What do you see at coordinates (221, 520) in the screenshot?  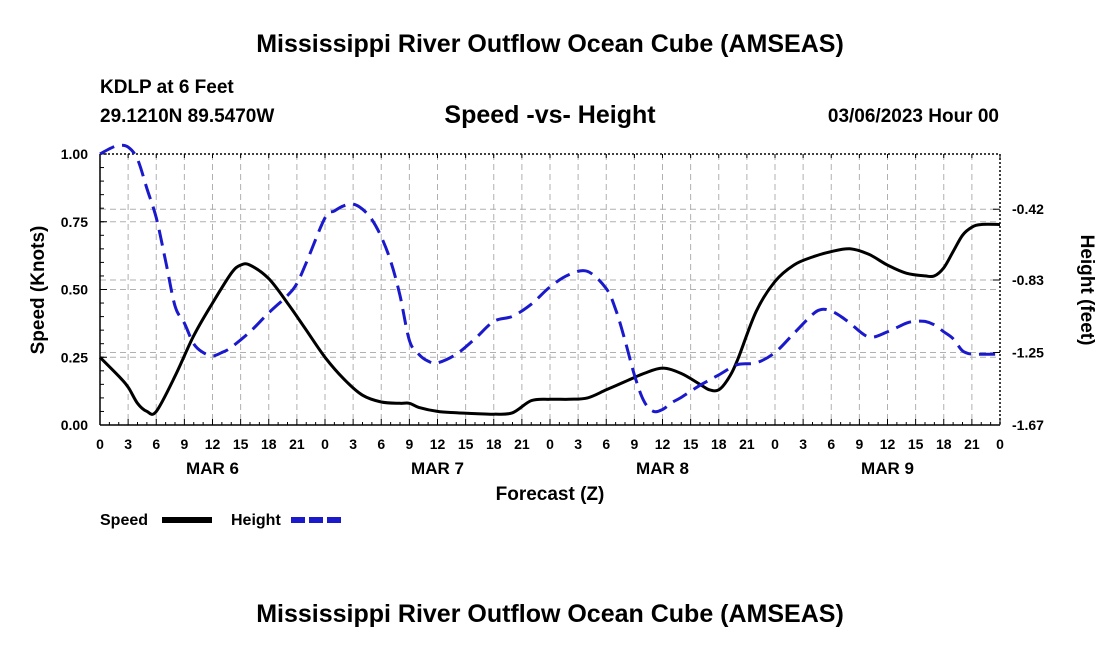 I see `legend: Speed Height` at bounding box center [221, 520].